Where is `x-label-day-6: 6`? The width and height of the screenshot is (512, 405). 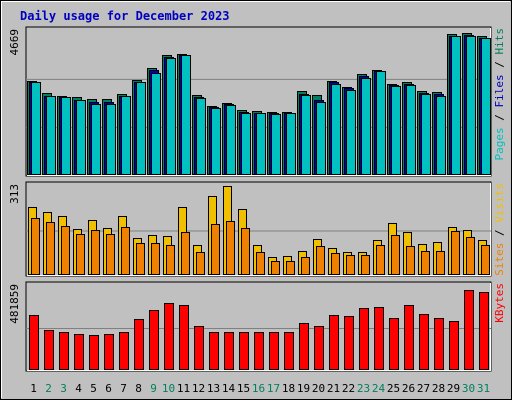
x-label-day-6: 6 is located at coordinates (108, 388).